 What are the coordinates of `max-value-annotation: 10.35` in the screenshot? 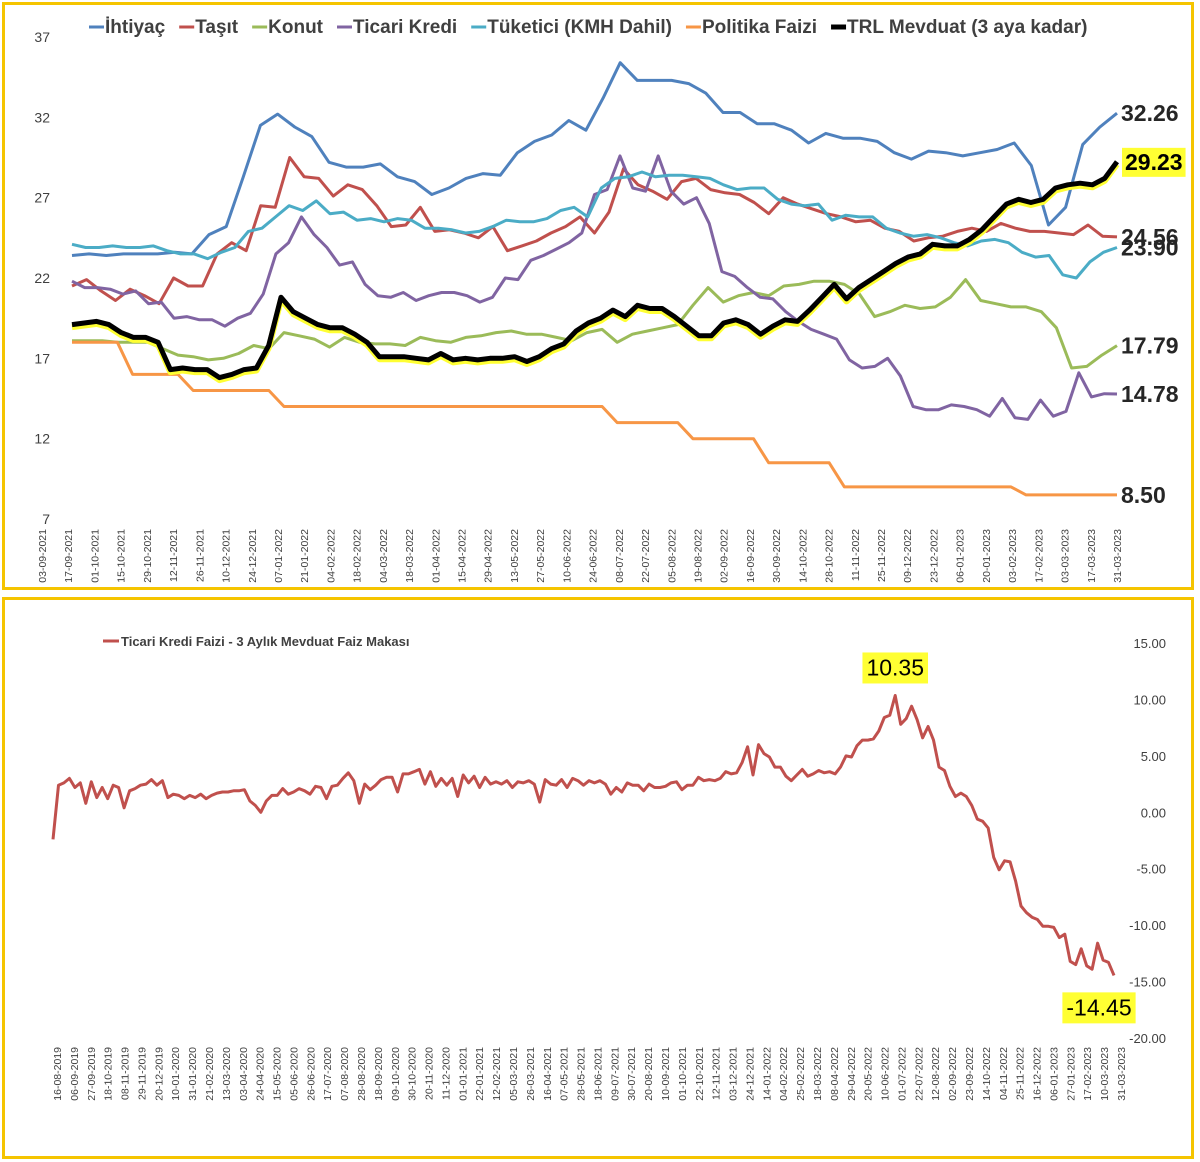 It's located at (895, 667).